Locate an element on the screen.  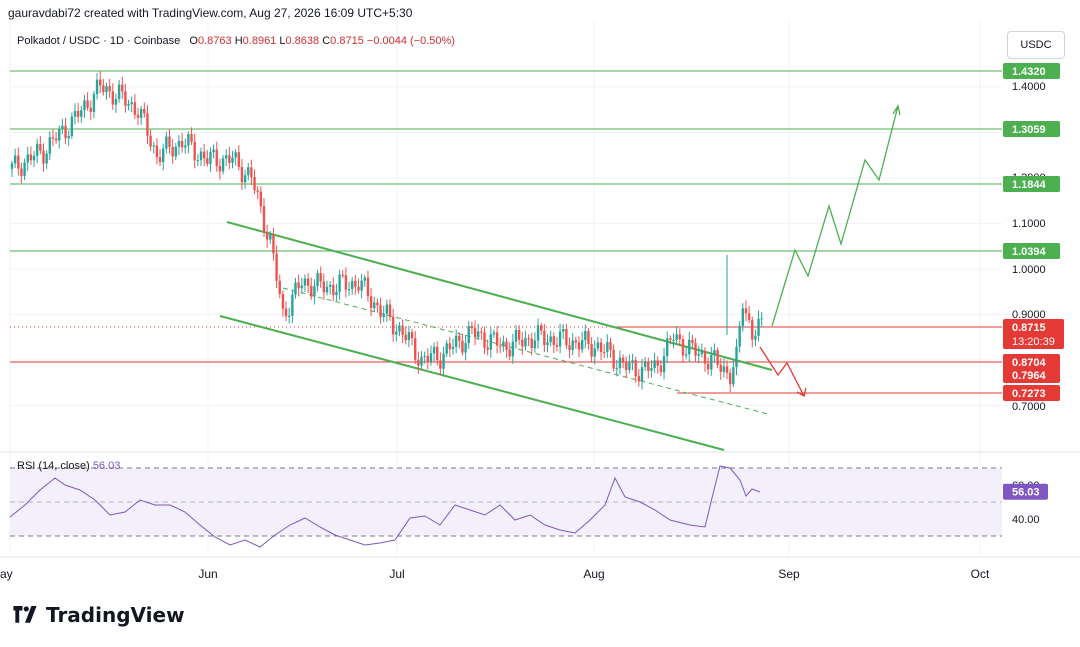
projection-arrows is located at coordinates (830, 250).